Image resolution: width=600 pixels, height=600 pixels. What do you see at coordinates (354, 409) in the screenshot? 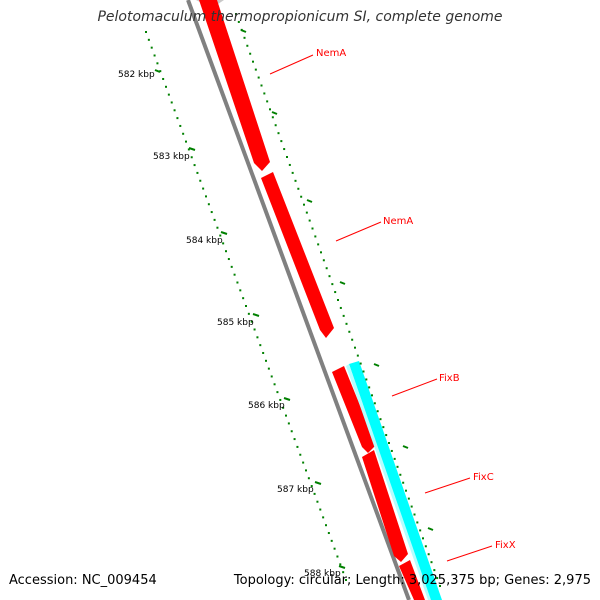
I see `gene-fixb-arrow` at bounding box center [354, 409].